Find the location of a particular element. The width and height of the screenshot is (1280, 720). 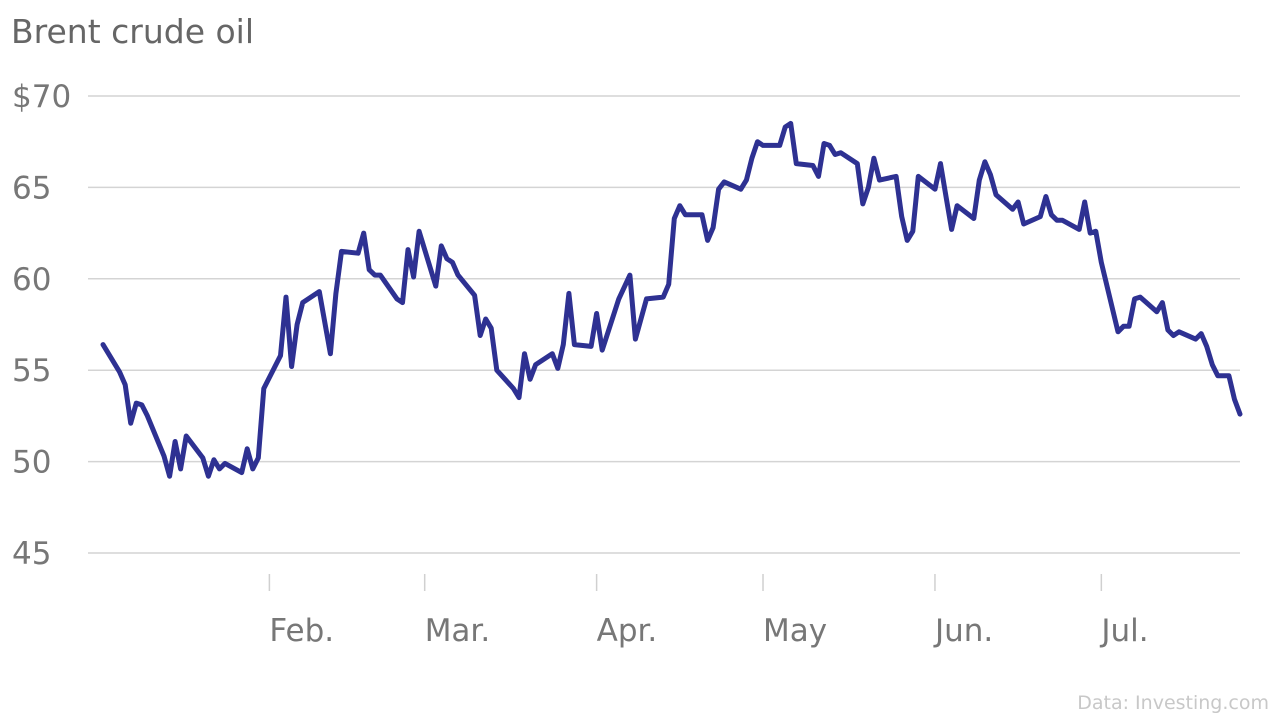

x-tick-label-apr: Apr. is located at coordinates (627, 631).